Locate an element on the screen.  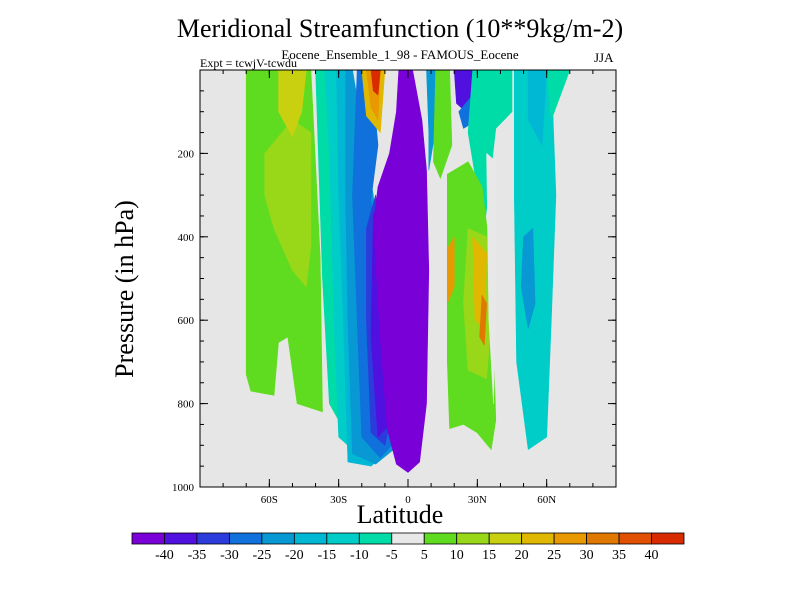
colorbar-label: 25 is located at coordinates (554, 555).